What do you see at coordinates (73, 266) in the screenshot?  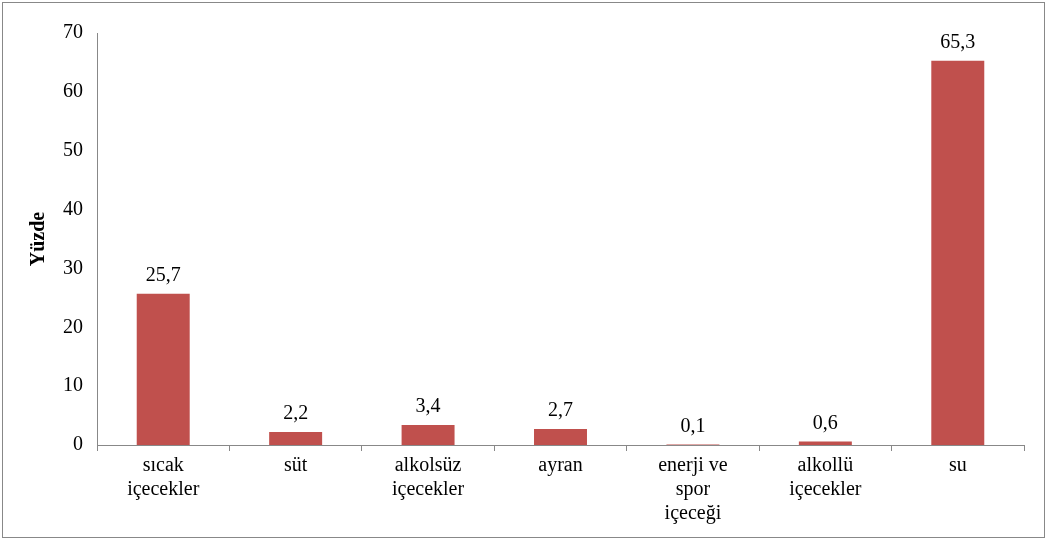 I see `y-tick-label: 30` at bounding box center [73, 266].